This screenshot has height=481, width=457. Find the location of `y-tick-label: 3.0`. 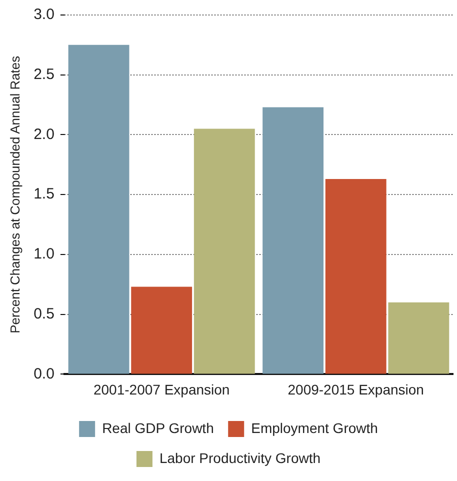

y-tick-label: 3.0 is located at coordinates (44, 15).